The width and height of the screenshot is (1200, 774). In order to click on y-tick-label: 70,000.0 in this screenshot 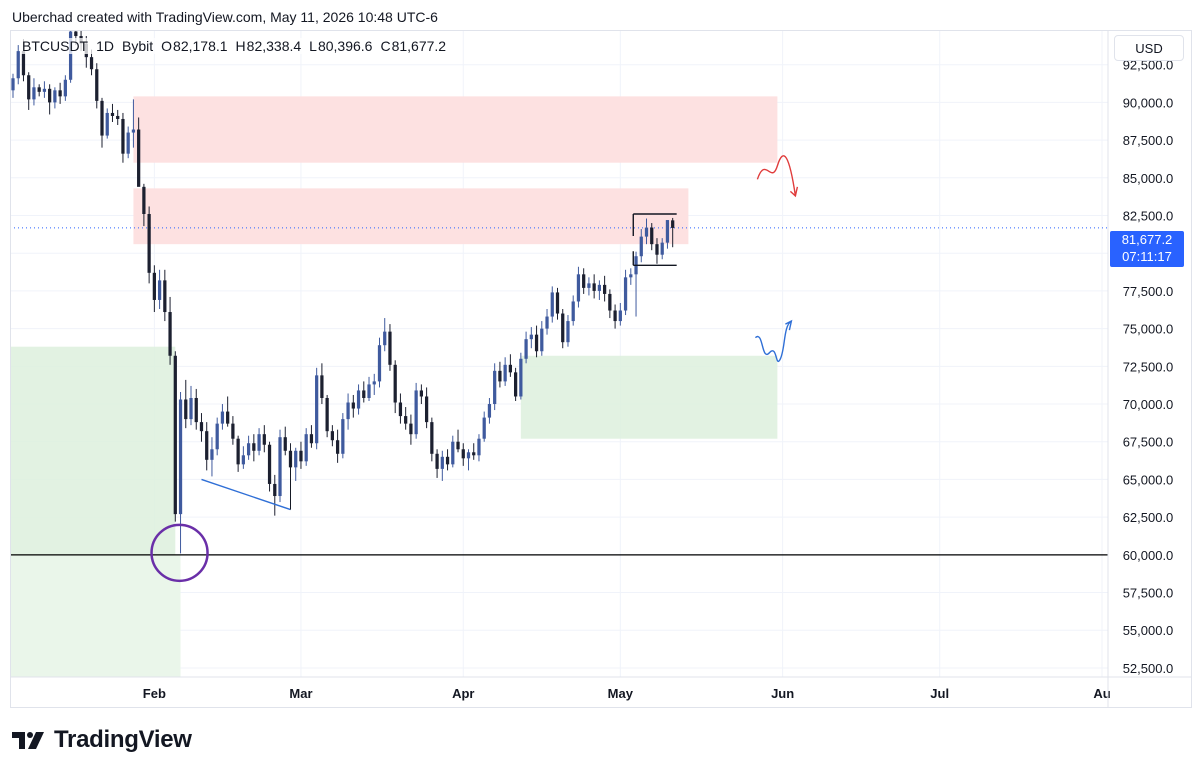, I will do `click(1148, 404)`.